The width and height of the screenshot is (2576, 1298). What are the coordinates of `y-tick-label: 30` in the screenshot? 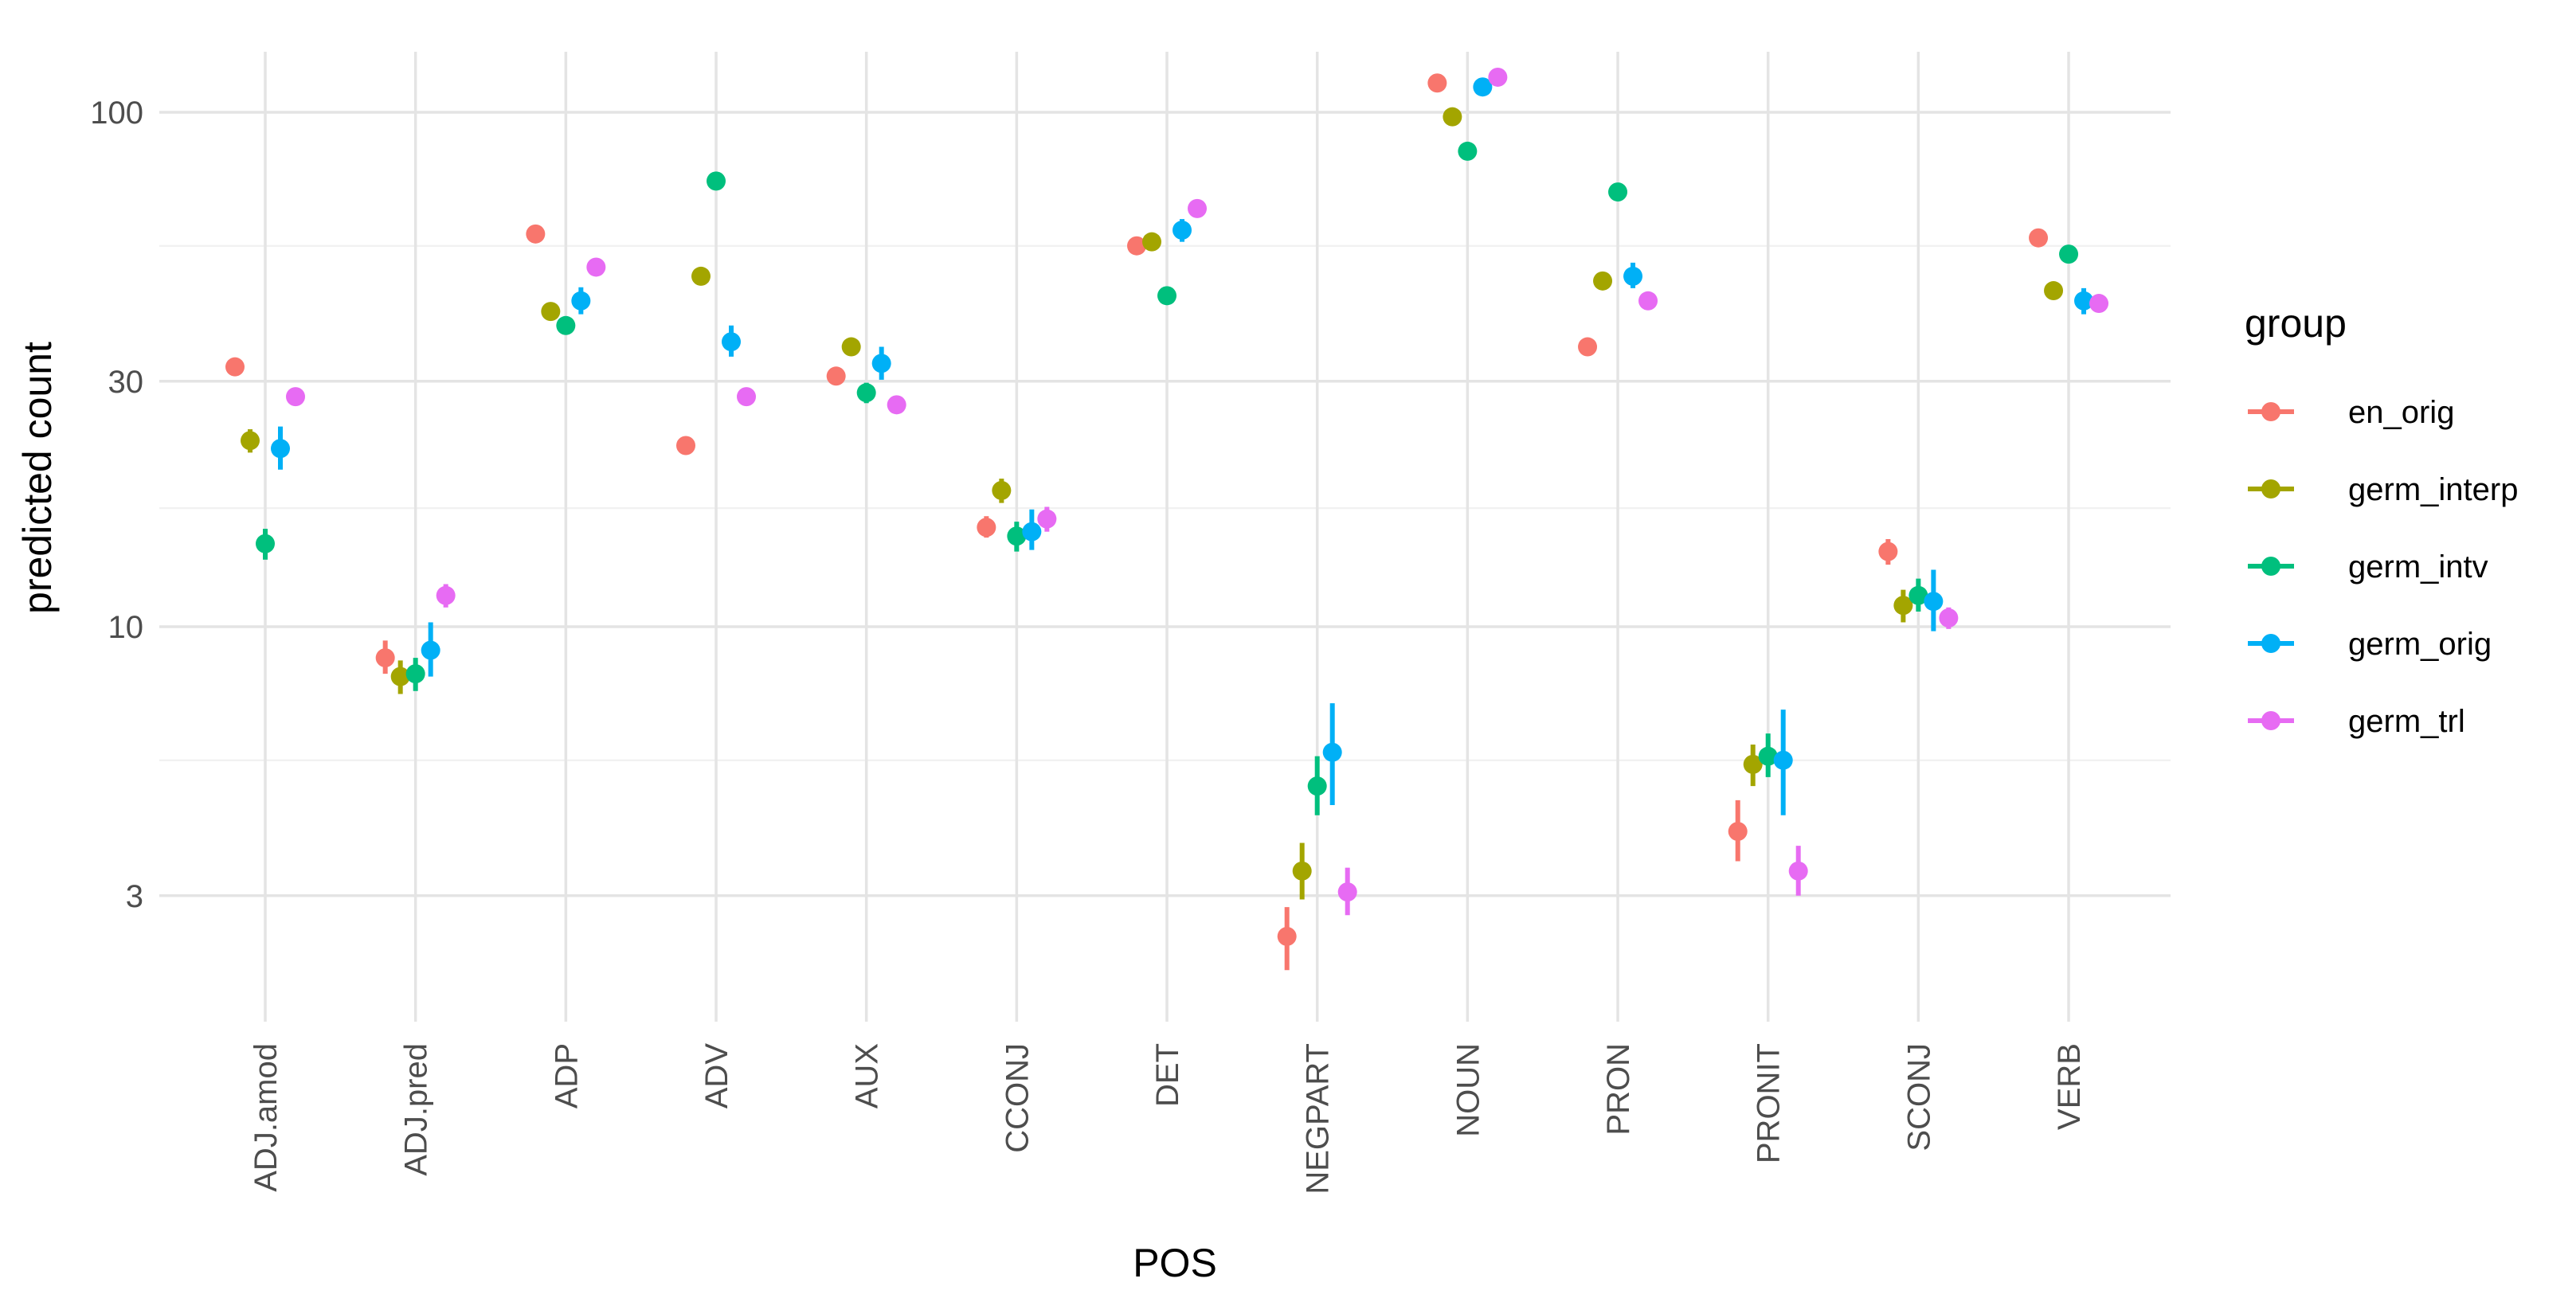 It's located at (126, 382).